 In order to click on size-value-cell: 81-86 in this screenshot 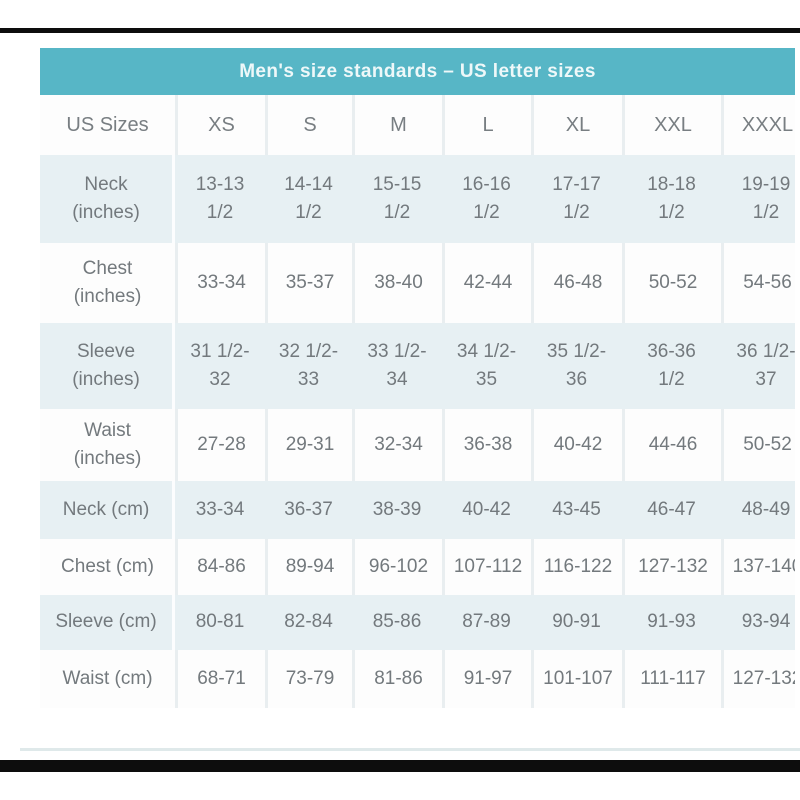, I will do `click(397, 679)`.